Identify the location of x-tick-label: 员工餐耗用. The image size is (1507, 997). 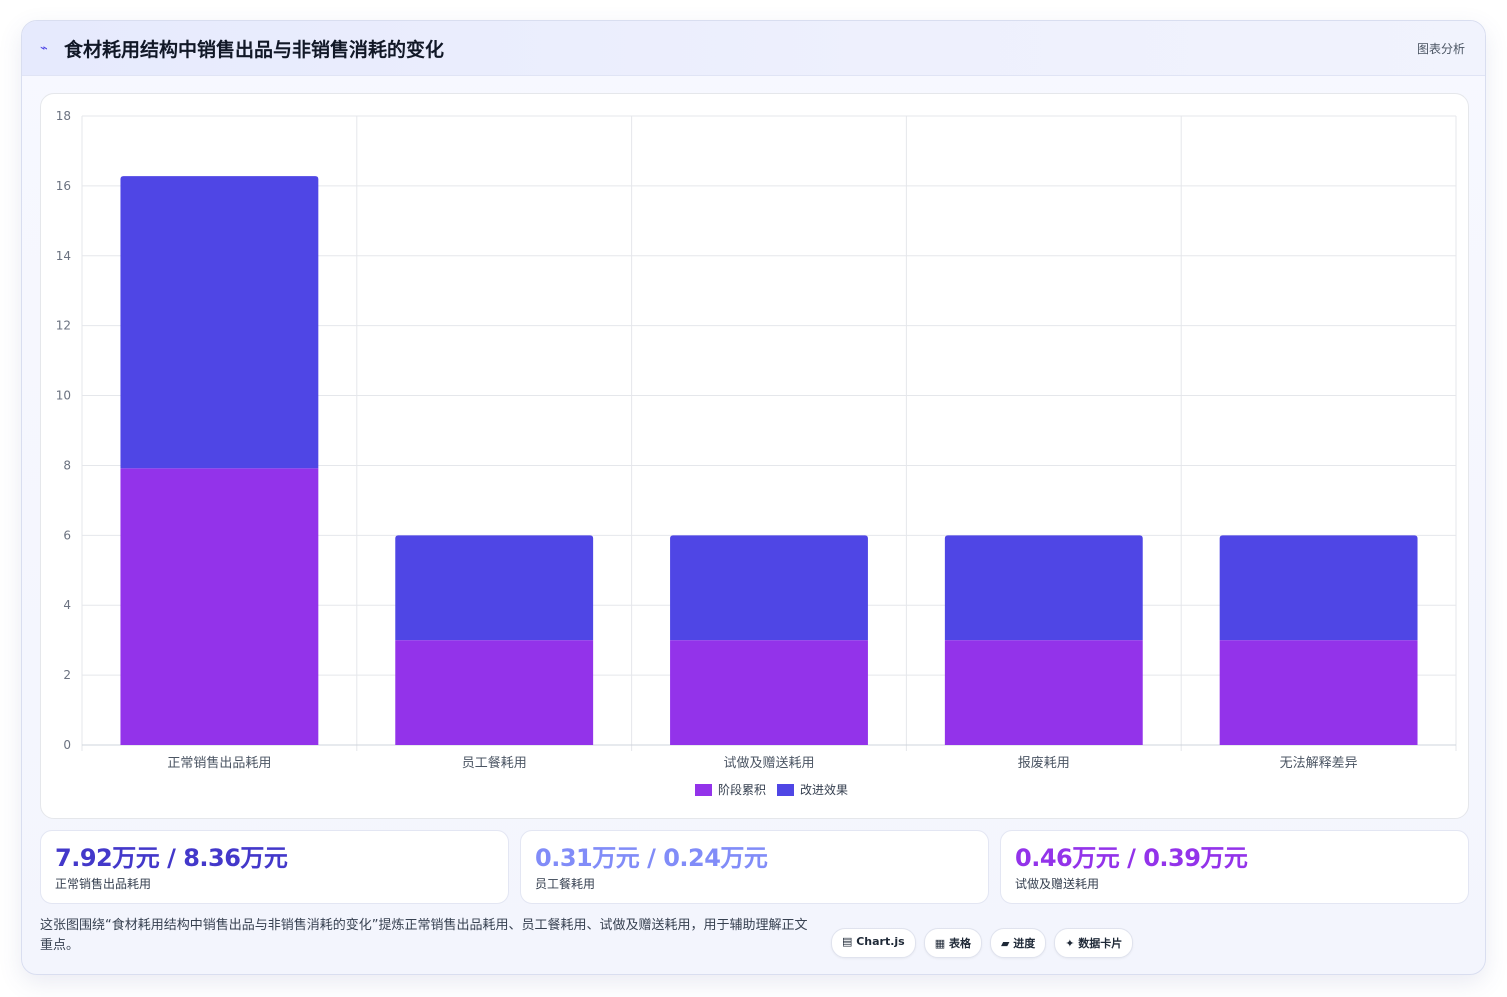
(494, 763).